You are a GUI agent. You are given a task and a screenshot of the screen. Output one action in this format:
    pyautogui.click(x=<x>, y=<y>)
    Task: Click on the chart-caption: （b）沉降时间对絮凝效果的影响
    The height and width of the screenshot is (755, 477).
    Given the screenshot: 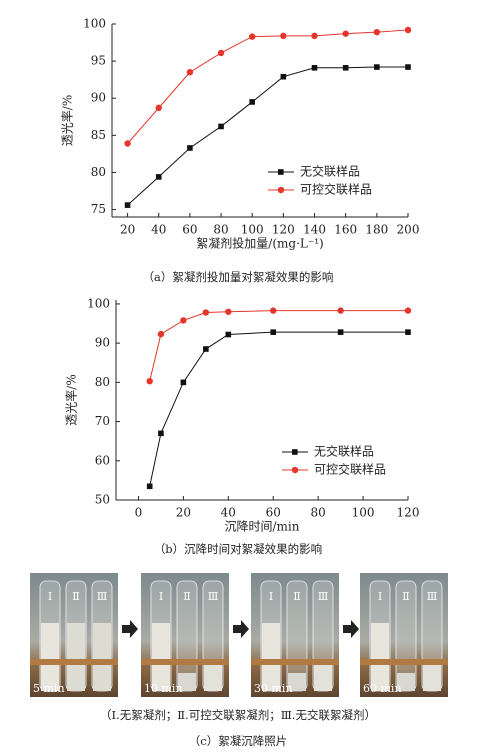 What is the action you would take?
    pyautogui.click(x=238, y=549)
    